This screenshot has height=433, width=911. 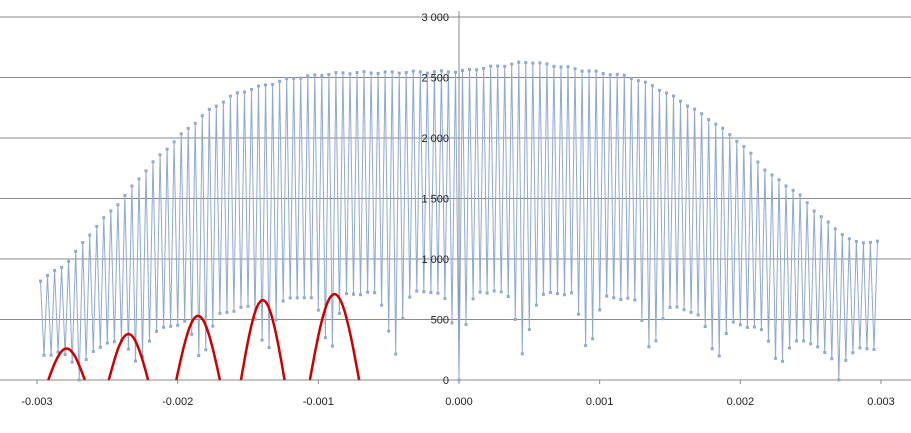 What do you see at coordinates (457, 402) in the screenshot?
I see `x-tick-labels: -0.003 -0.002 -0.001 0.000 0.001 0.002 0.003` at bounding box center [457, 402].